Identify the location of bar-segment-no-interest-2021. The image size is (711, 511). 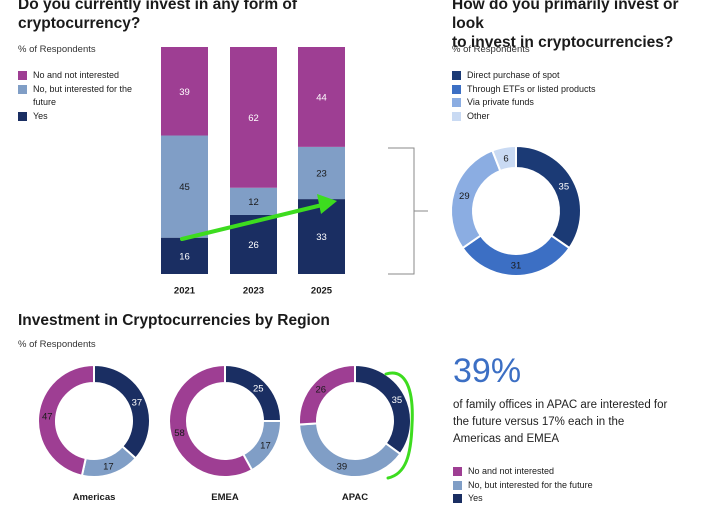
(184, 91).